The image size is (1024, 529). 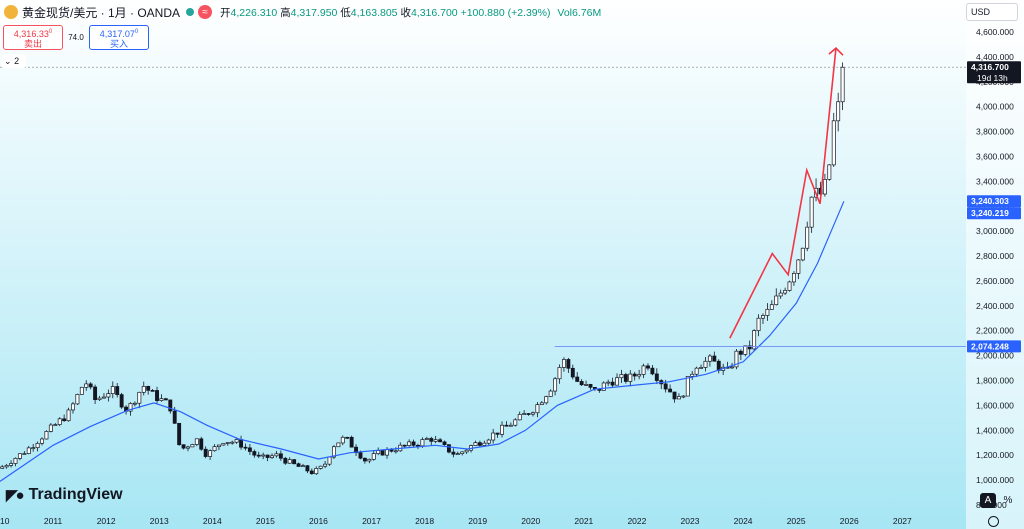 What do you see at coordinates (994, 201) in the screenshot?
I see `price-label-box` at bounding box center [994, 201].